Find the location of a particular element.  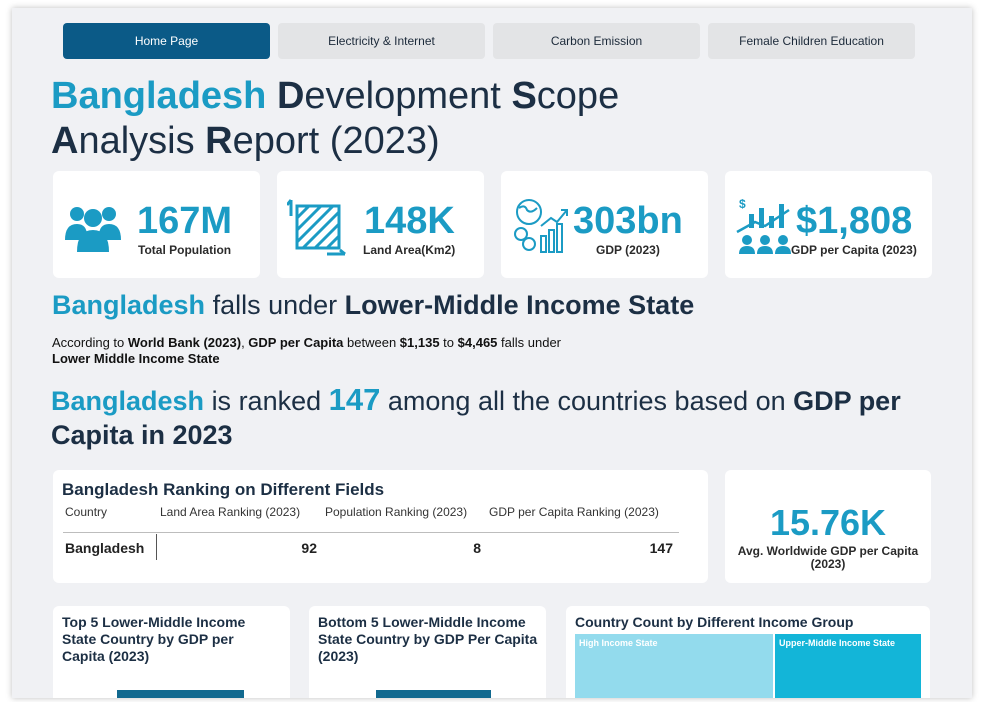

kpi-card-gdp: 303bn GDP (2023) is located at coordinates (604, 224).